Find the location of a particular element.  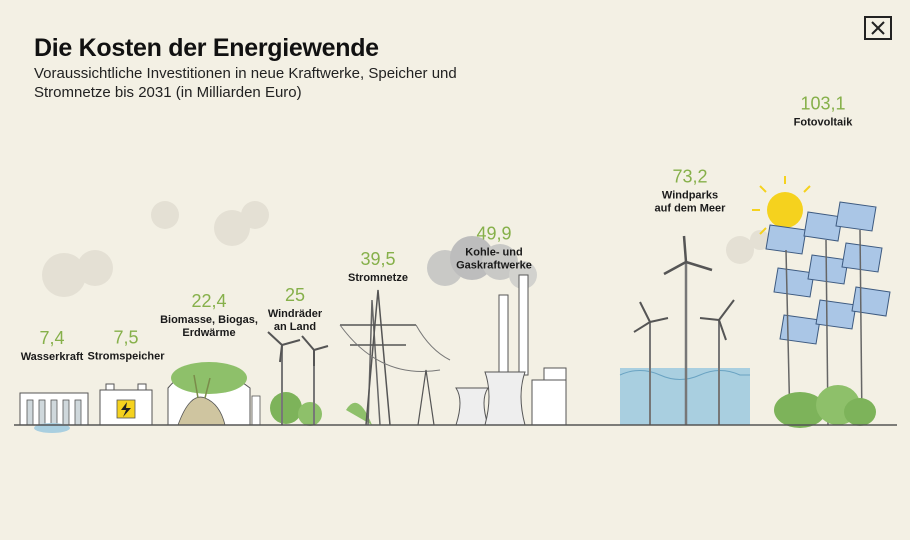

category-label: Gaskraftwerke is located at coordinates (494, 266).